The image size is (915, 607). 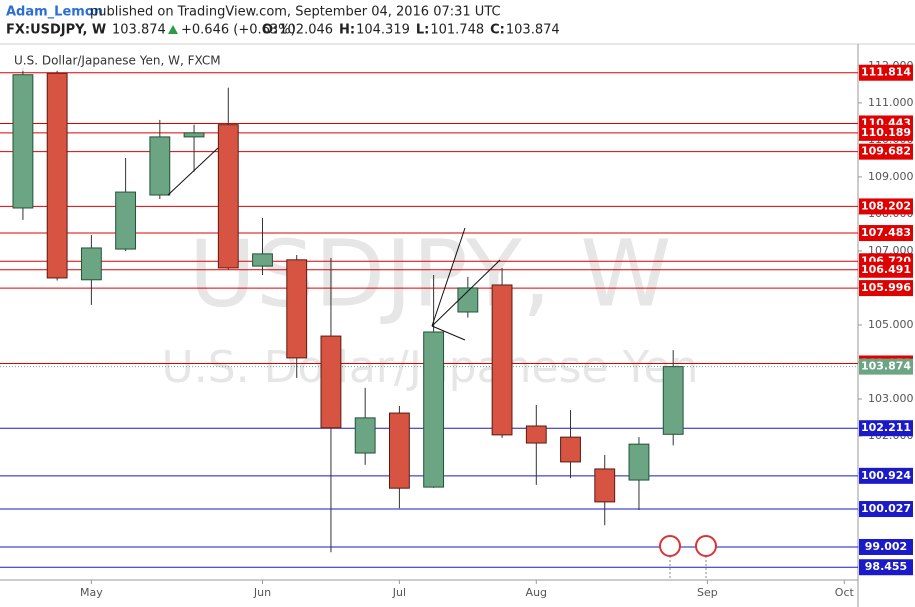 I want to click on ohlc-value: 101.748, so click(x=457, y=30).